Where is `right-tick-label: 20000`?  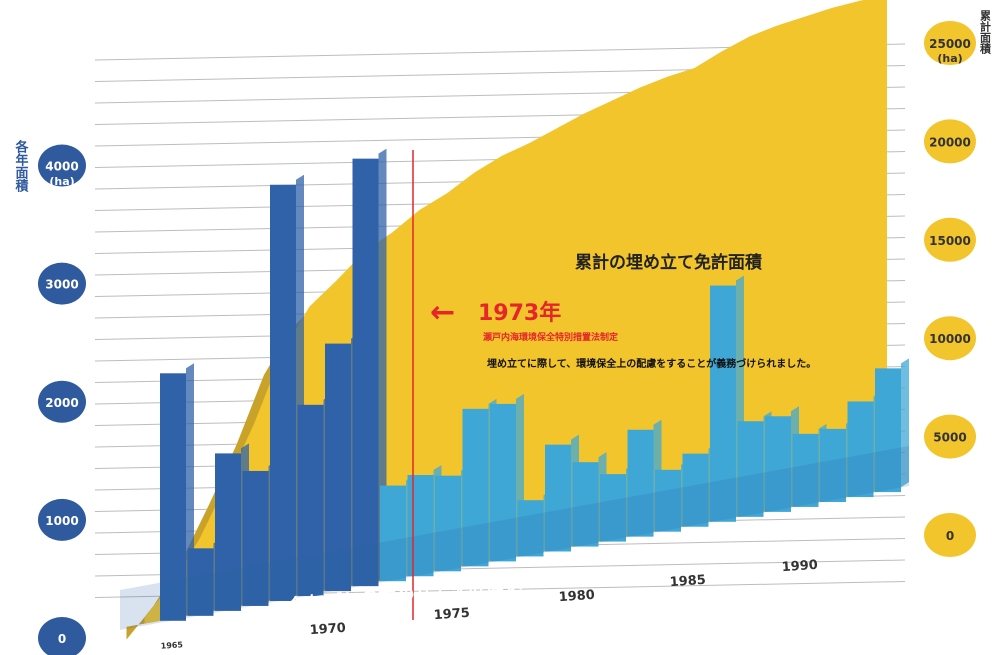
right-tick-label: 20000 is located at coordinates (950, 142).